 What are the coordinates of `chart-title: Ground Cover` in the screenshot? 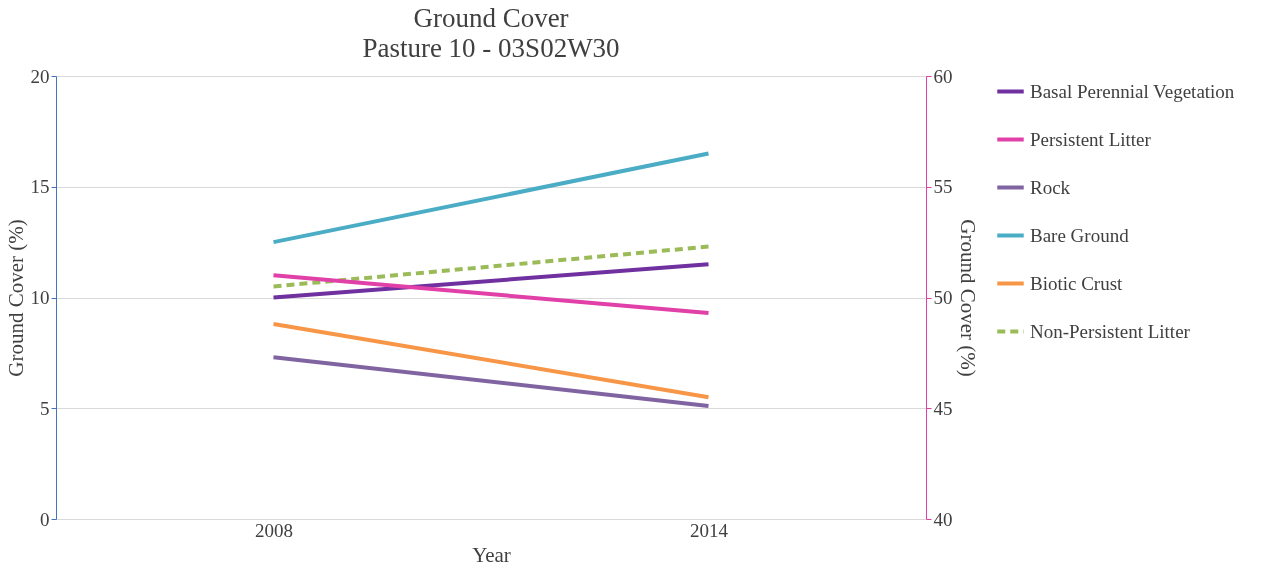 It's located at (491, 18).